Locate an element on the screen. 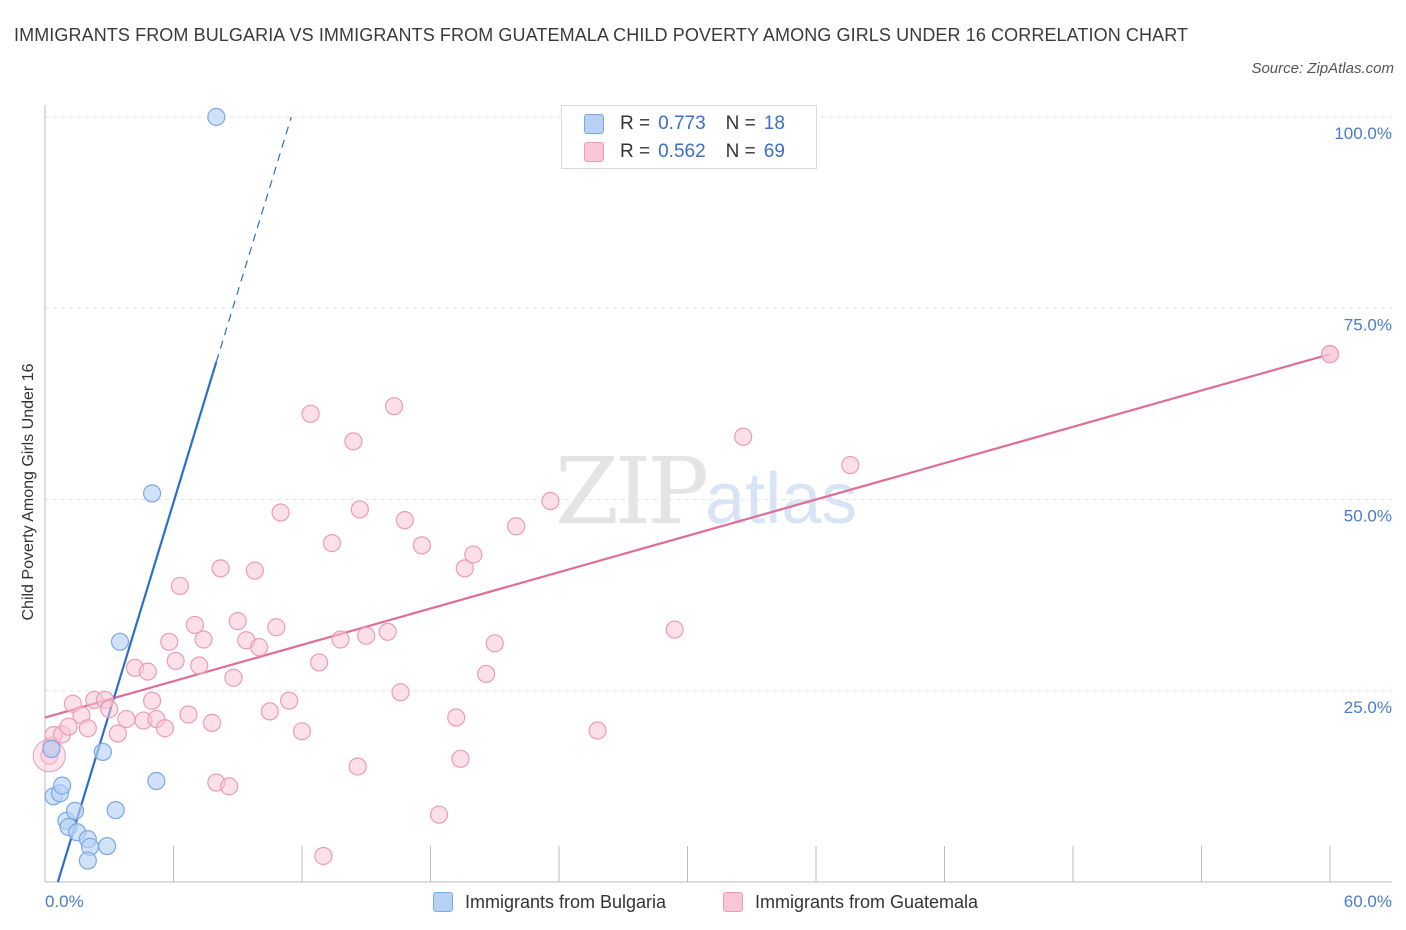  watermark-zip: ZIP is located at coordinates (632, 491).